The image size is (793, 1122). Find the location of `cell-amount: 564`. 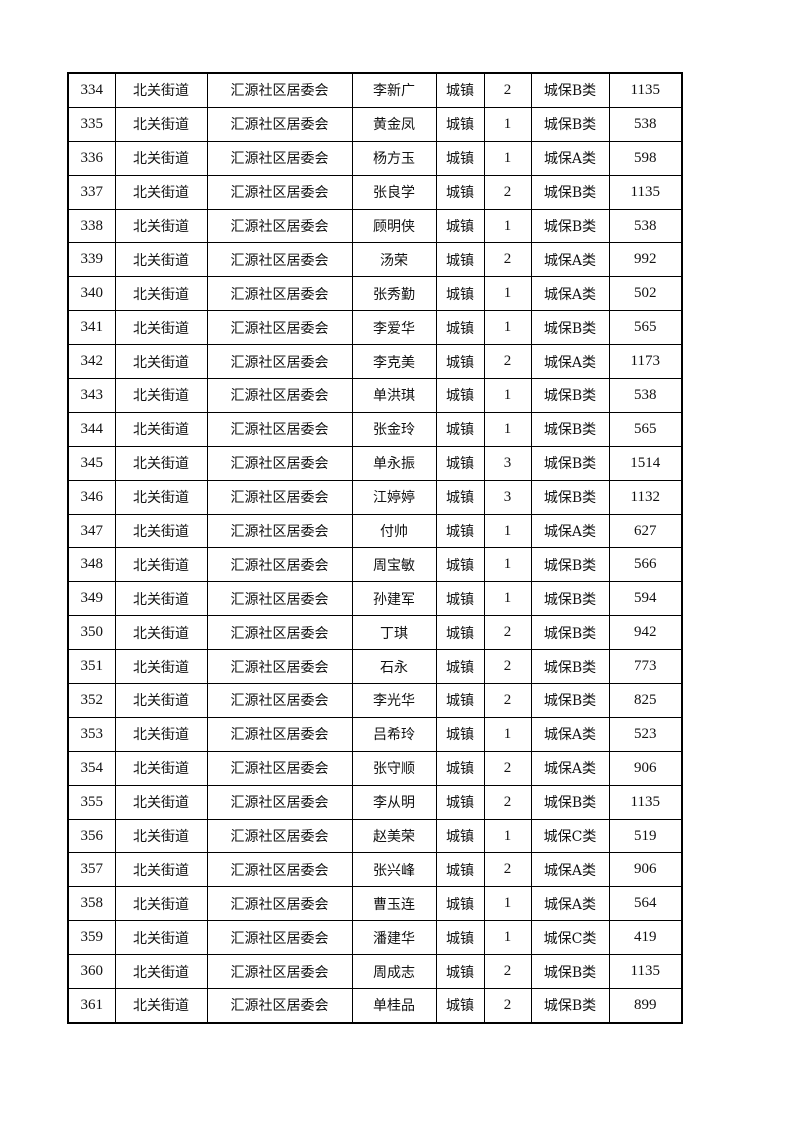

cell-amount: 564 is located at coordinates (645, 904).